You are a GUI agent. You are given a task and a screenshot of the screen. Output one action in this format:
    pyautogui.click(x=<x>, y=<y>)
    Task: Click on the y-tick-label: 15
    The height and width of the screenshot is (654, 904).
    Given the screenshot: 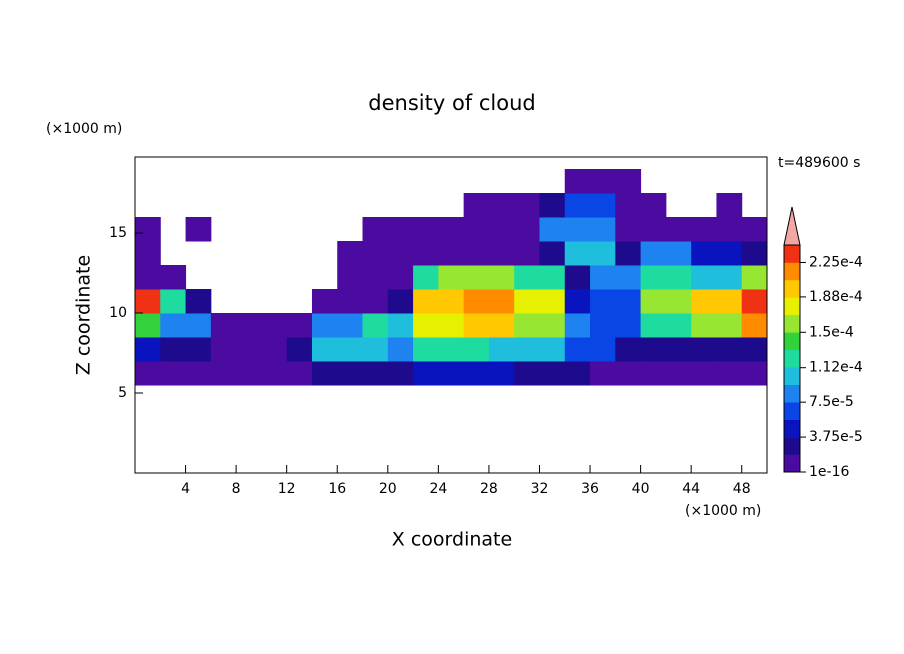 What is the action you would take?
    pyautogui.click(x=118, y=233)
    